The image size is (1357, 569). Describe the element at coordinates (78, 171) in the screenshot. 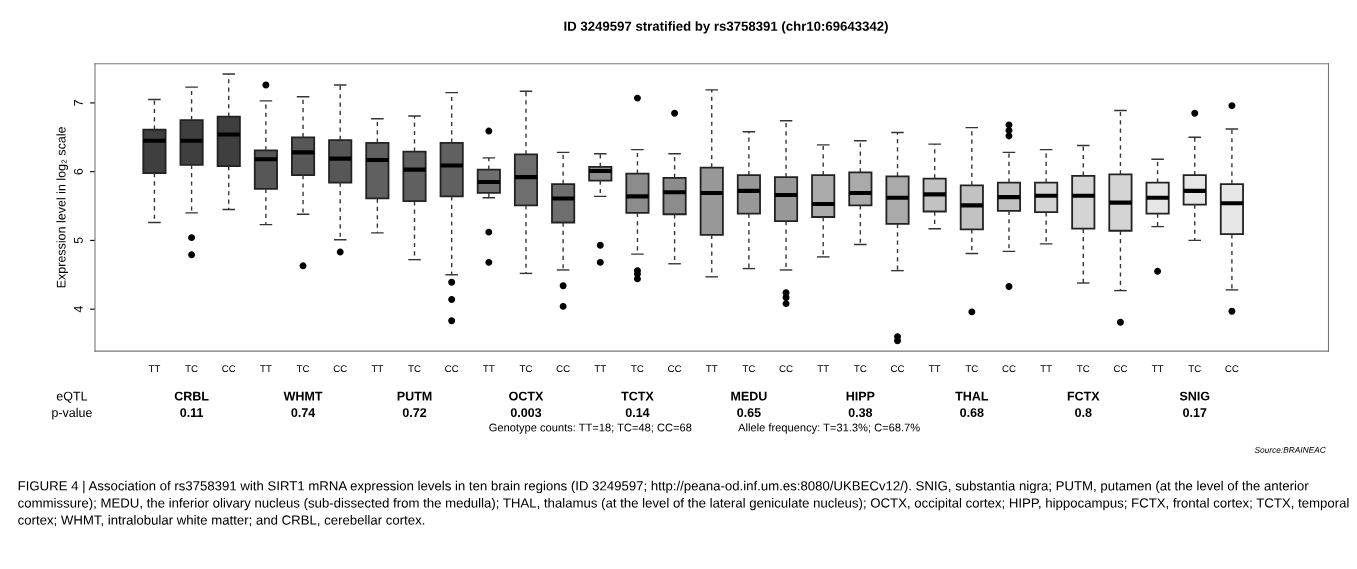

I see `y-tick-label: 6` at that location.